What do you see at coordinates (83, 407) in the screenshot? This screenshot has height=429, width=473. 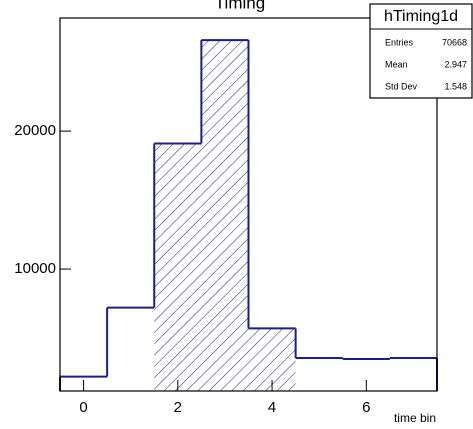 I see `x-tick-label: 0` at bounding box center [83, 407].